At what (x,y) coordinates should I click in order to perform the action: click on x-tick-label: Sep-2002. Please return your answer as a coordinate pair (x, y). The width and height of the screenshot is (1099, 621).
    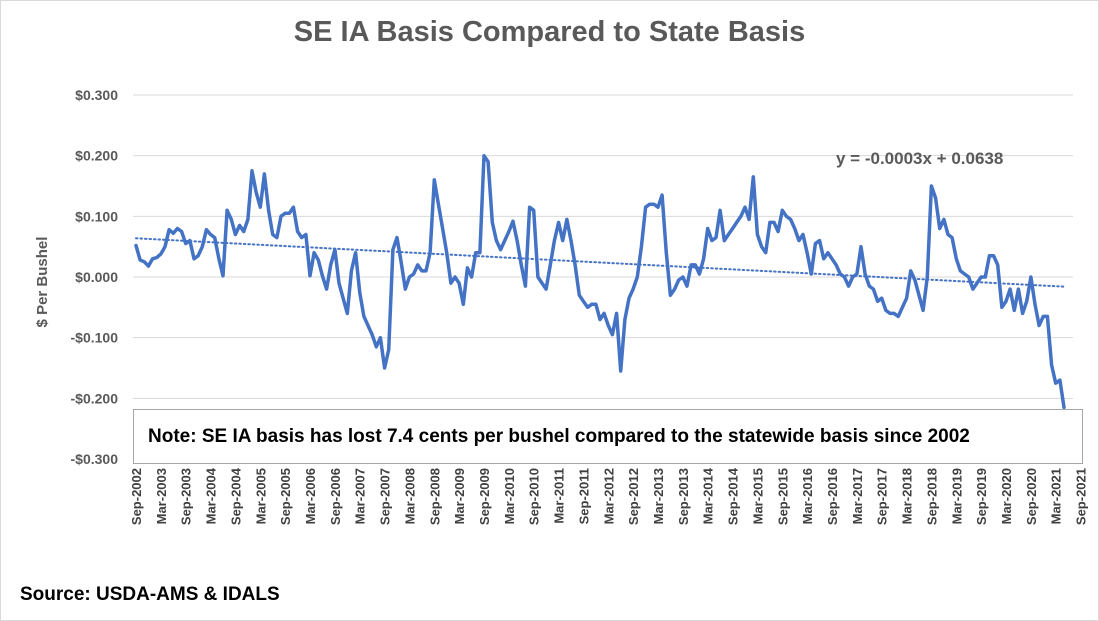
    Looking at the image, I should click on (136, 496).